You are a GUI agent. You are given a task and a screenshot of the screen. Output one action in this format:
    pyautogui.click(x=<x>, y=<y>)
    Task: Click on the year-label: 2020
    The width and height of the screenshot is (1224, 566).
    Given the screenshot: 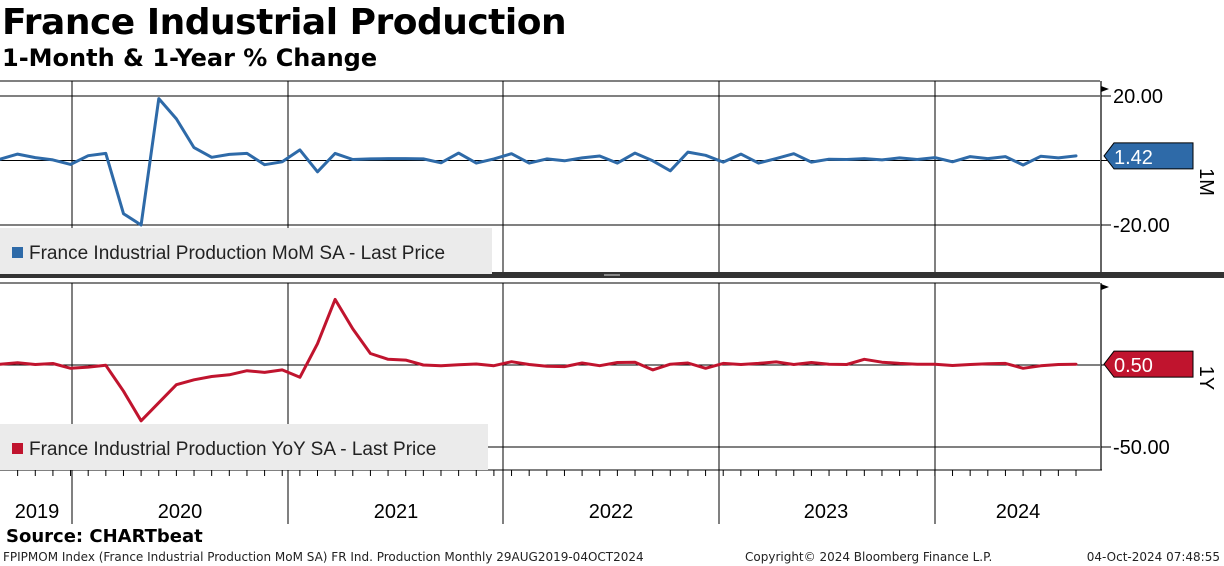 What is the action you would take?
    pyautogui.click(x=180, y=512)
    